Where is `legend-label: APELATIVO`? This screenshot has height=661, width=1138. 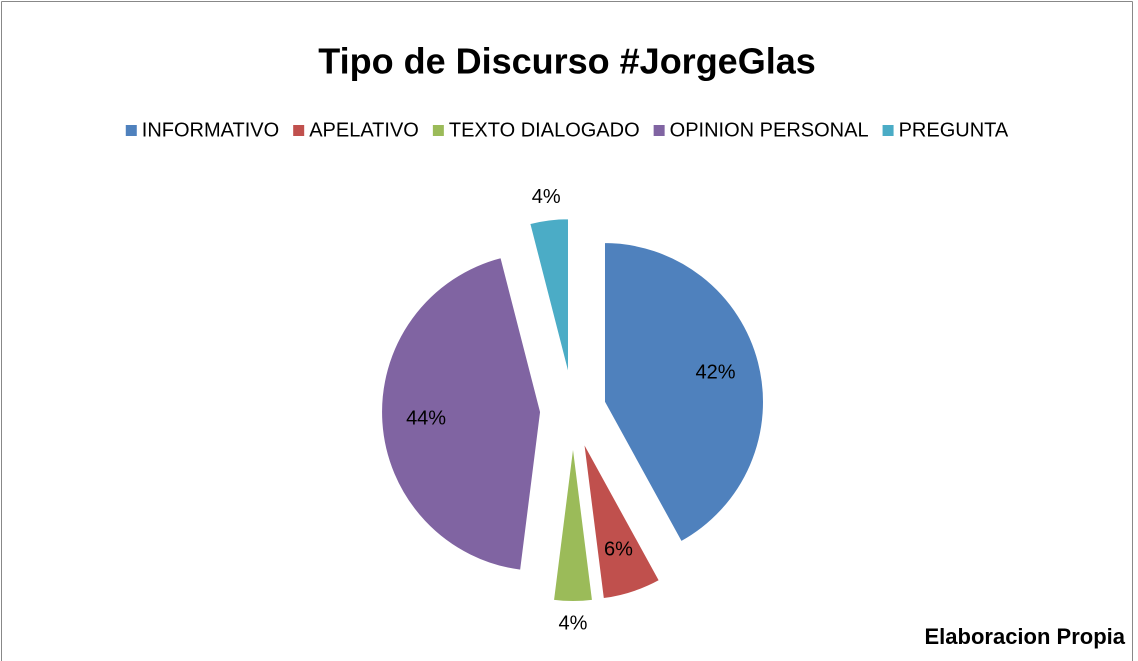 legend-label: APELATIVO is located at coordinates (364, 130).